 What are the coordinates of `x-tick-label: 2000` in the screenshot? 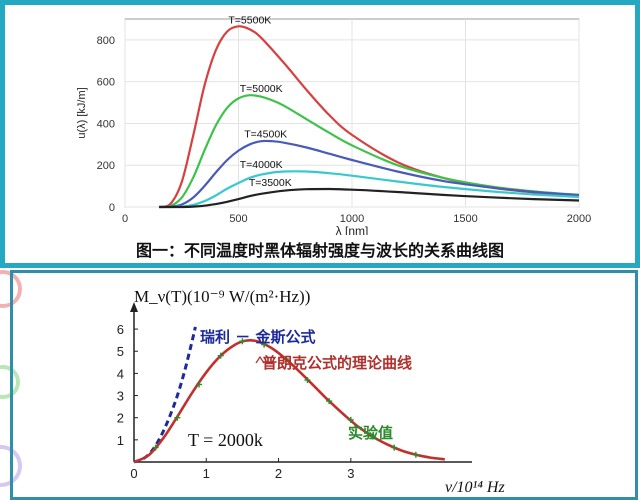 It's located at (579, 219).